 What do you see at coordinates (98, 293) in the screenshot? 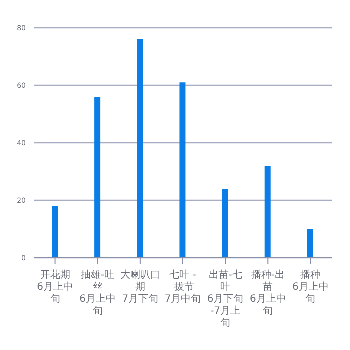
I see `x-tick-label: 抽雄-吐丝 6月上中旬` at bounding box center [98, 293].